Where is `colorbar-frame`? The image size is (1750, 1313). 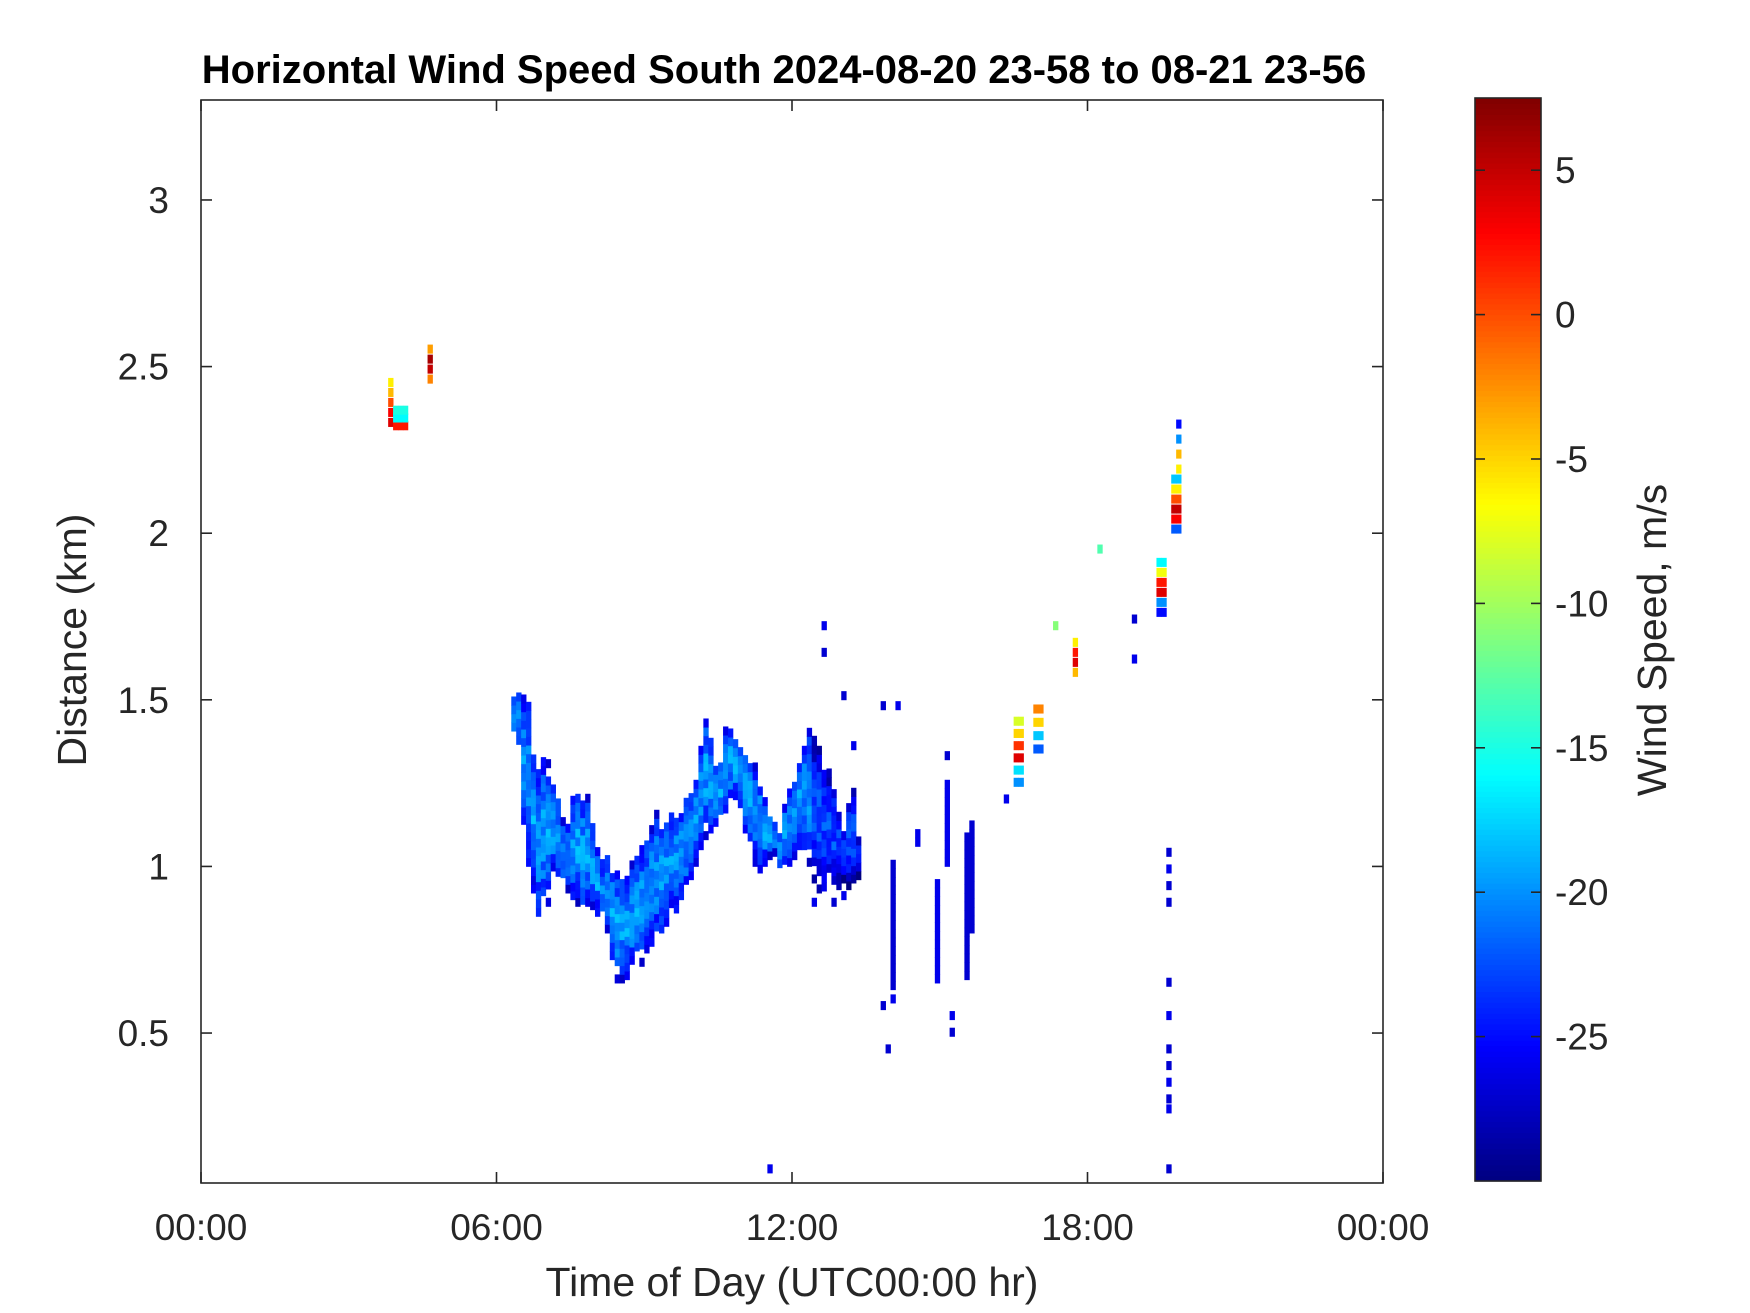
colorbar-frame is located at coordinates (1508, 639).